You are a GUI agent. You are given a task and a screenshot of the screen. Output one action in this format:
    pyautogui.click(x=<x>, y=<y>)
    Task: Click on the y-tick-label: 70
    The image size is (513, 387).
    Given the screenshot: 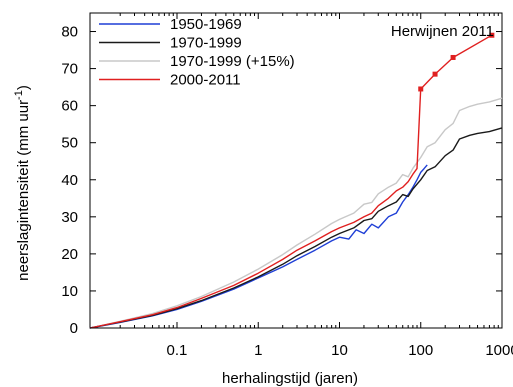 What is the action you would take?
    pyautogui.click(x=69, y=69)
    